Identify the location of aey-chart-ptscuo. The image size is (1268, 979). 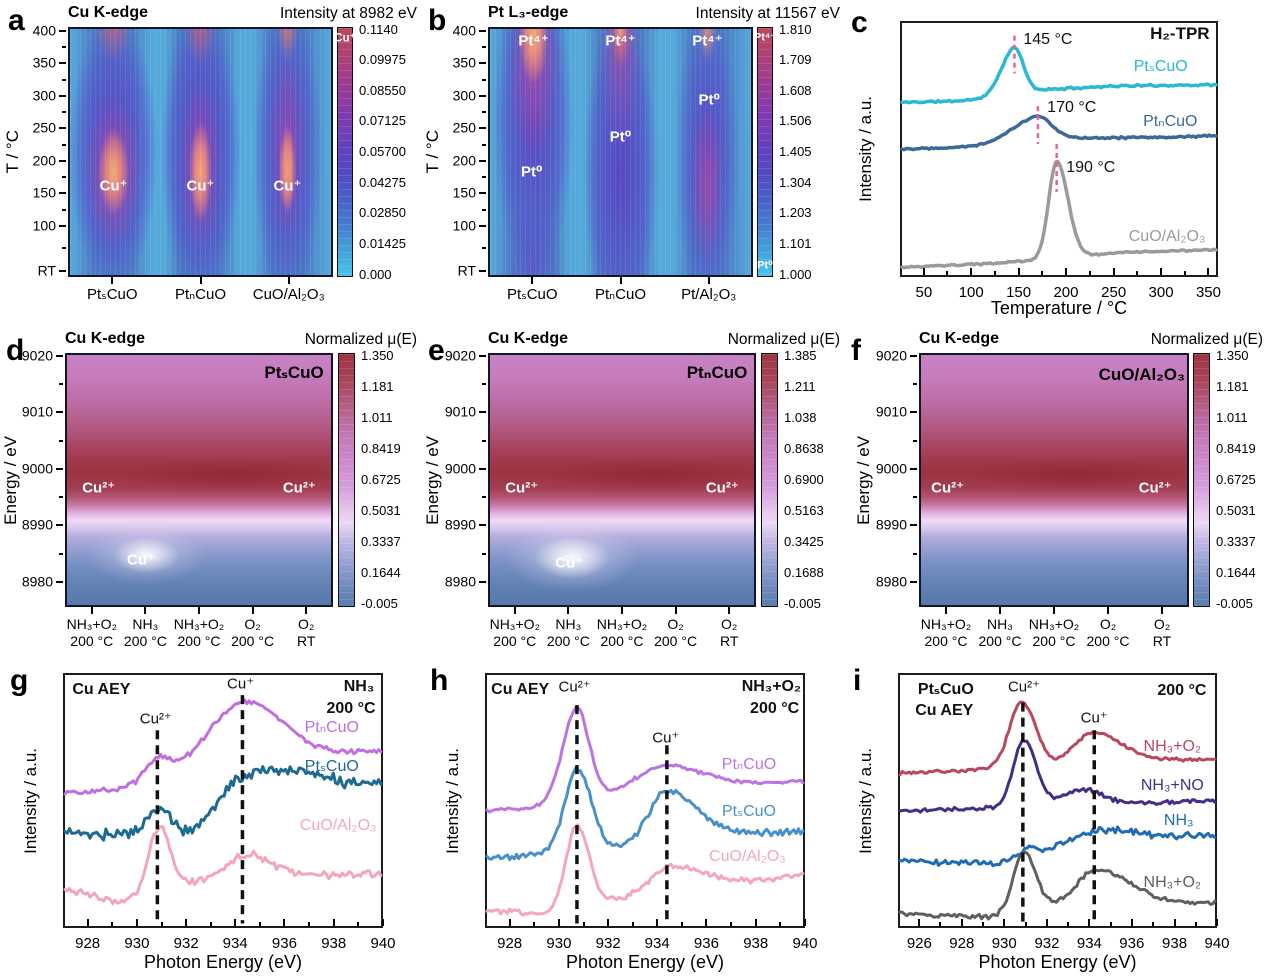
(1057, 800).